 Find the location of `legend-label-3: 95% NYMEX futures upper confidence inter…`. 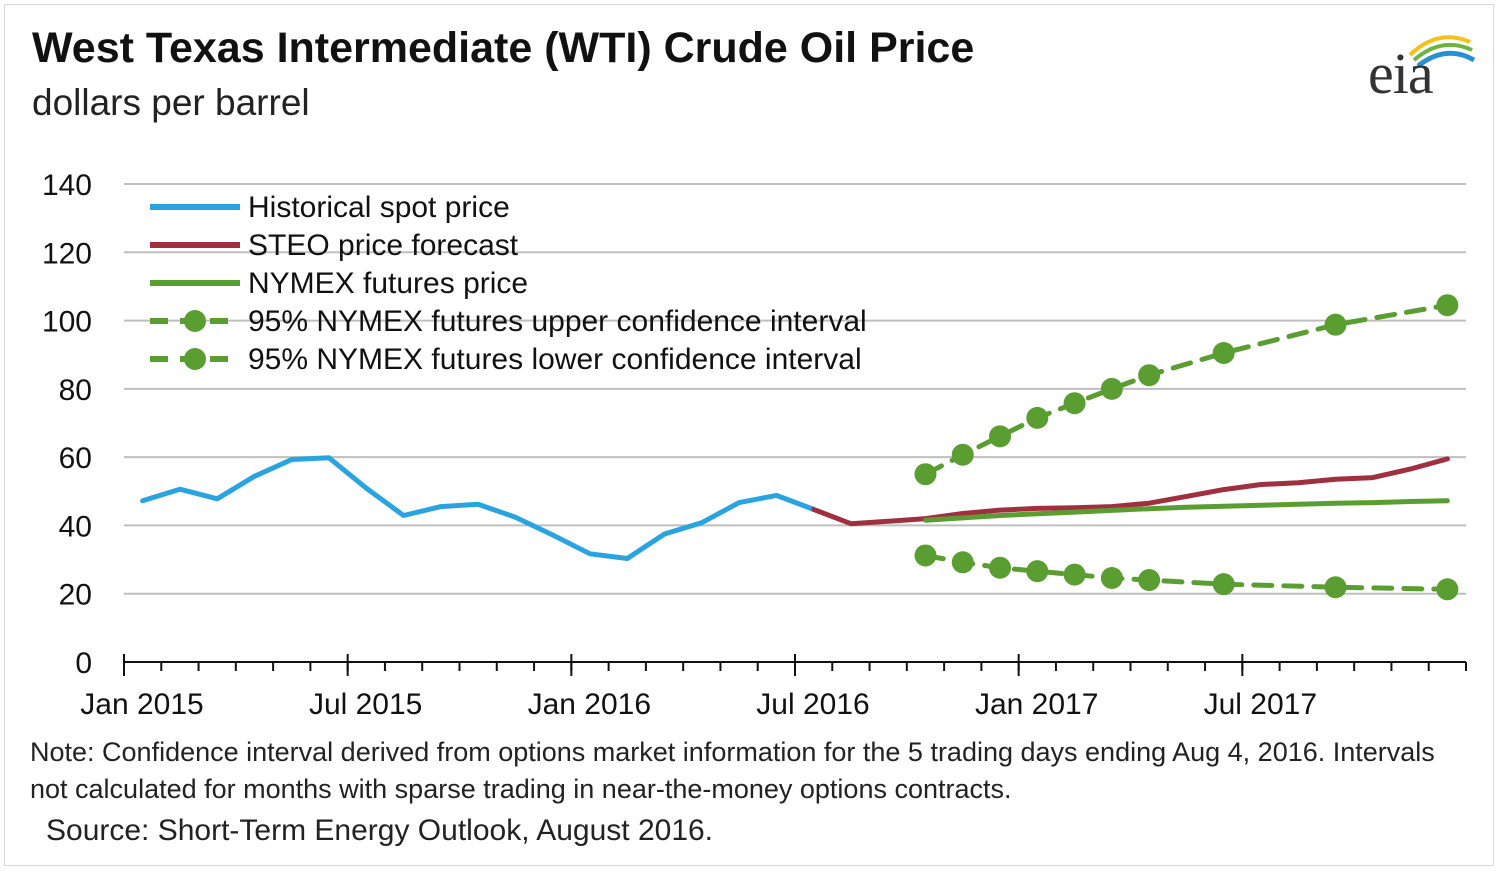

legend-label-3: 95% NYMEX futures upper confidence inter… is located at coordinates (557, 321).